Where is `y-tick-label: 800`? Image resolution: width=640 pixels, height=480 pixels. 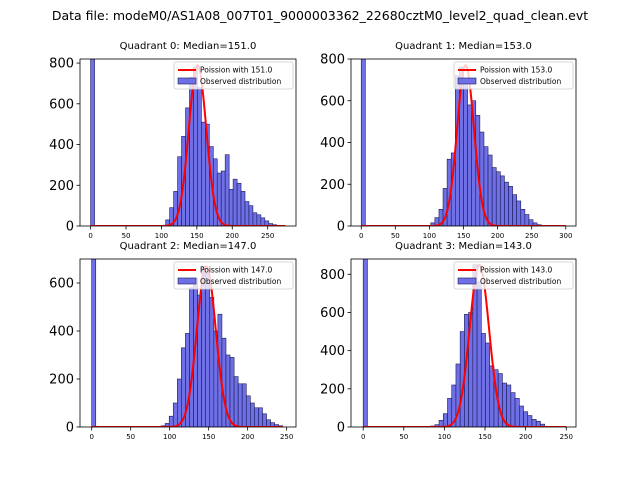 y-tick-label: 800 is located at coordinates (332, 275).